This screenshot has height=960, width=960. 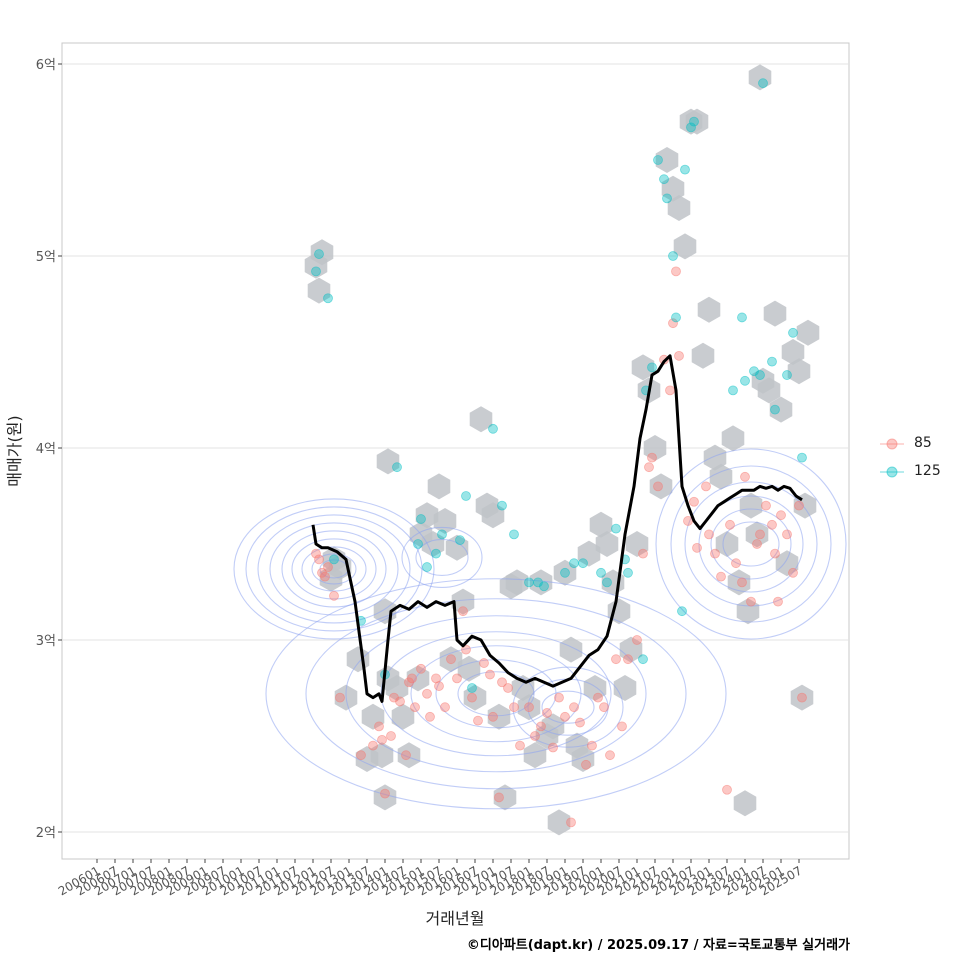 What do you see at coordinates (46, 257) in the screenshot?
I see `y-tick-label: 5억` at bounding box center [46, 257].